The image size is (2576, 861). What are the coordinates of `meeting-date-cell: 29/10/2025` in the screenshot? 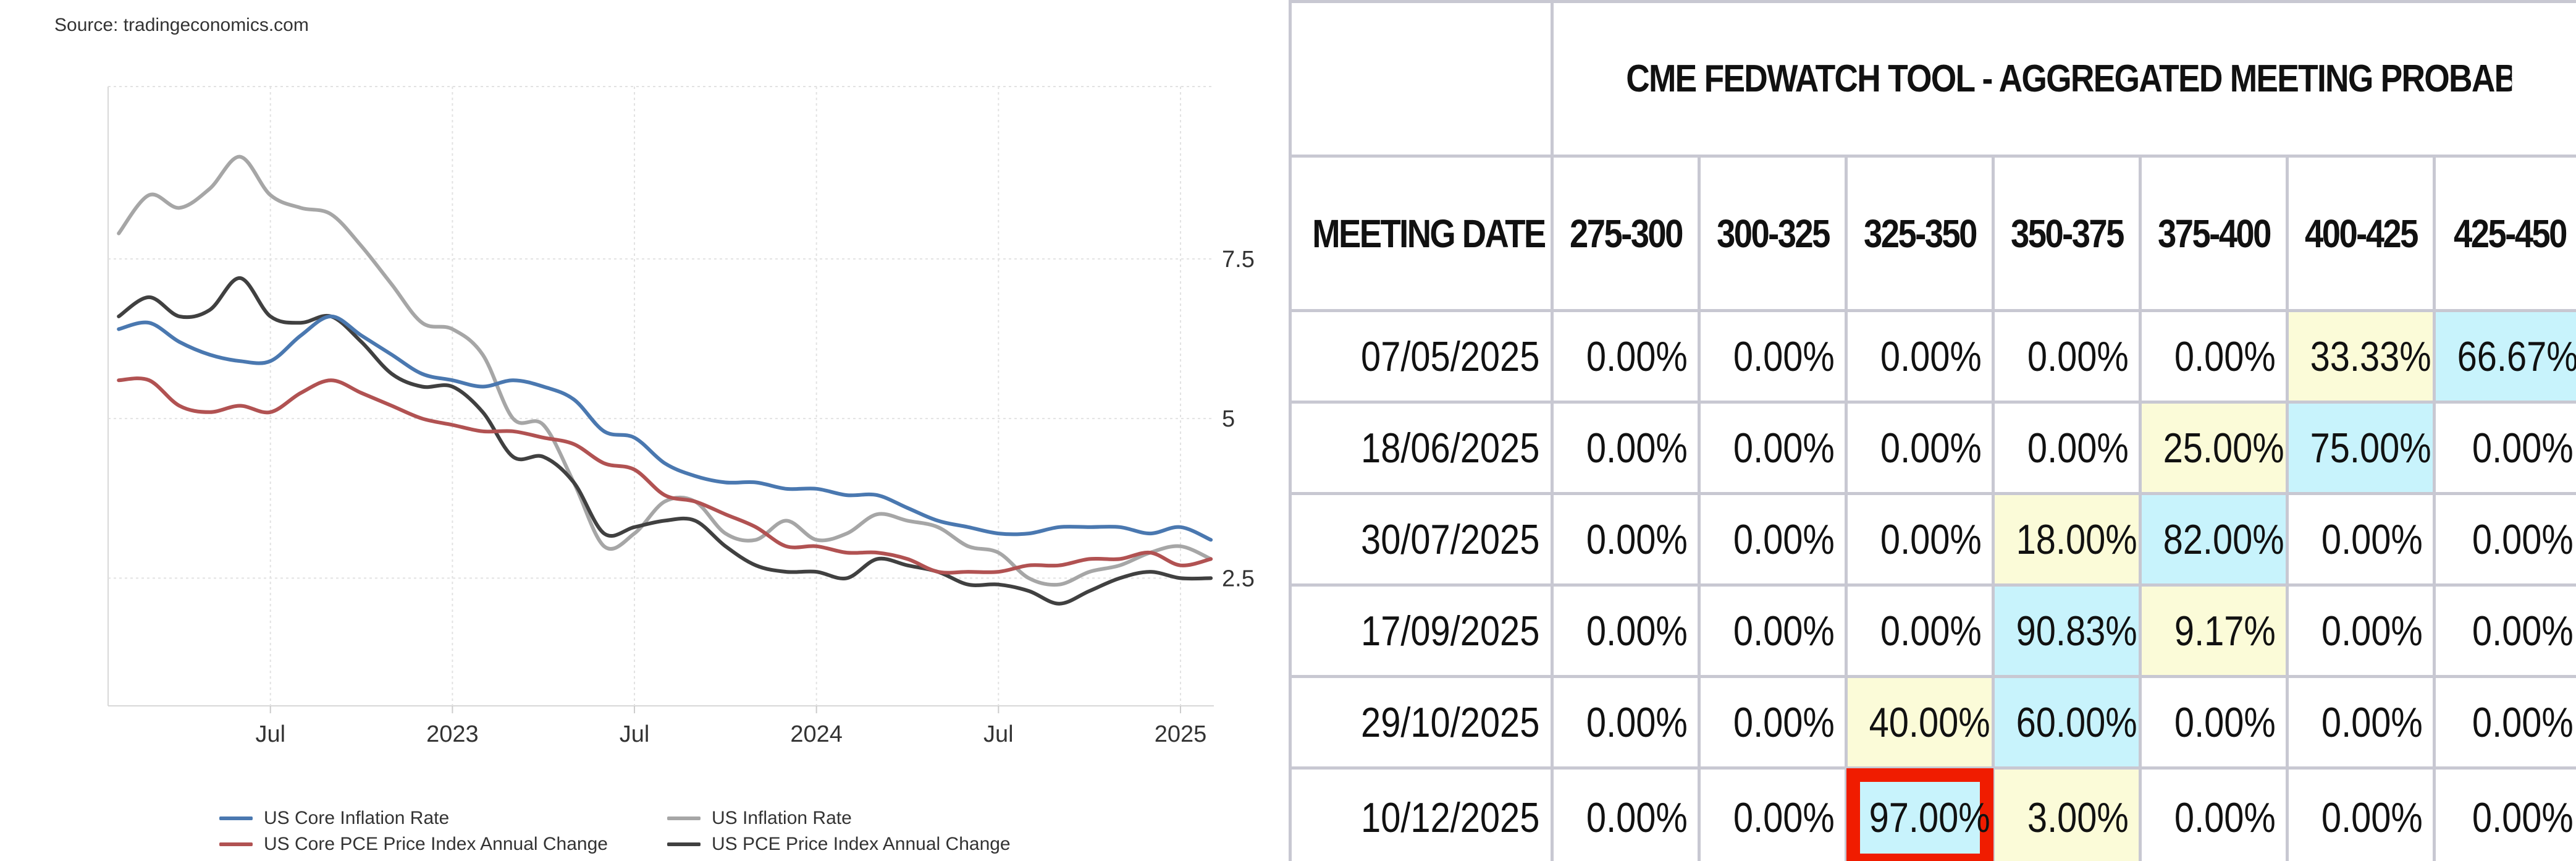 It's located at (1421, 723).